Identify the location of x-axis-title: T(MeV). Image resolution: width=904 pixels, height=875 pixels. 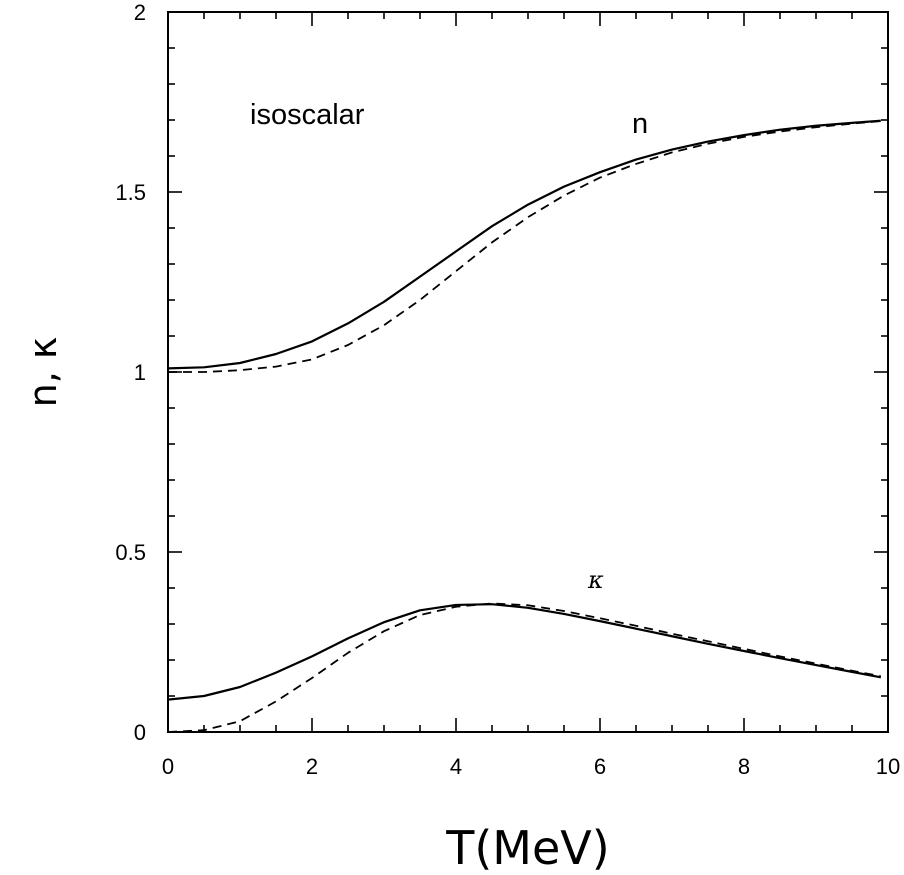
(527, 848).